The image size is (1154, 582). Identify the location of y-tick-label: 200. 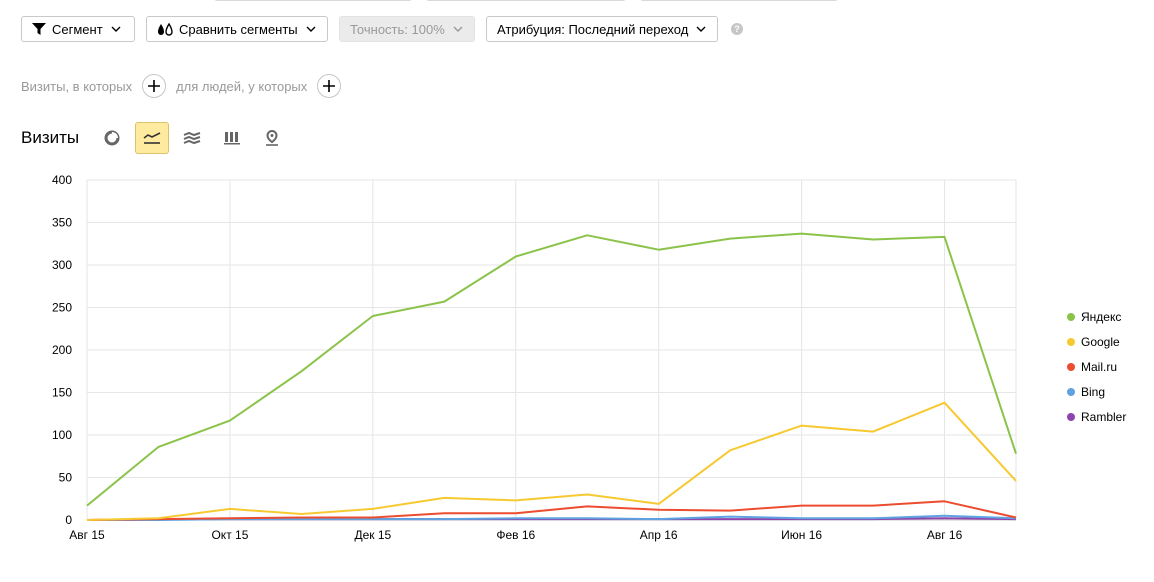
(62, 350).